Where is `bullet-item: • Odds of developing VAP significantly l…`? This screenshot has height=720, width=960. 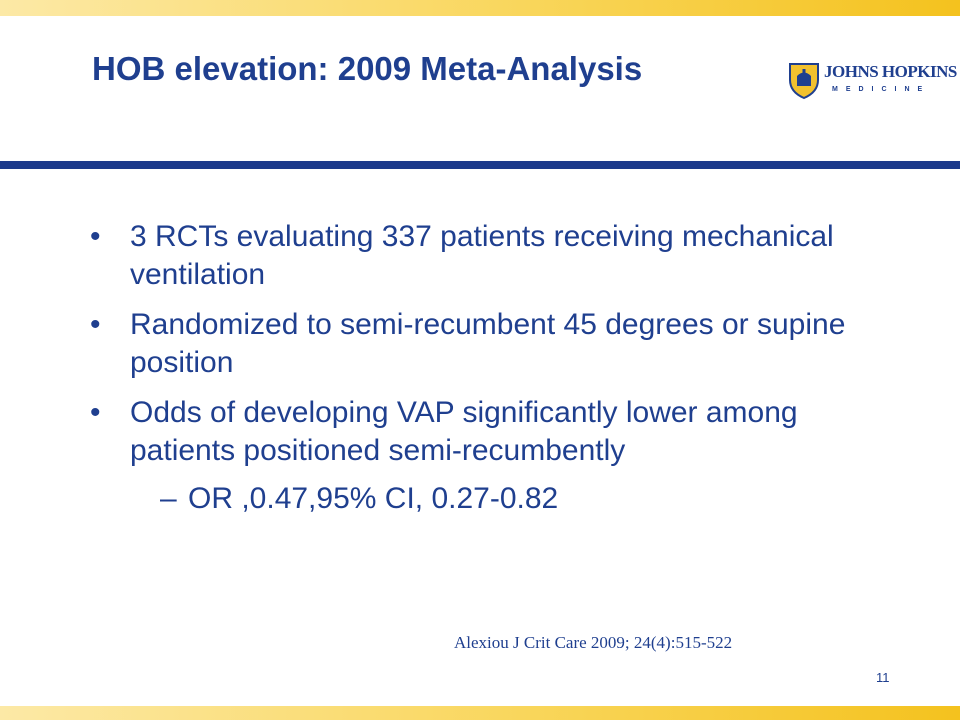 bullet-item: • Odds of developing VAP significantly l… is located at coordinates (500, 432).